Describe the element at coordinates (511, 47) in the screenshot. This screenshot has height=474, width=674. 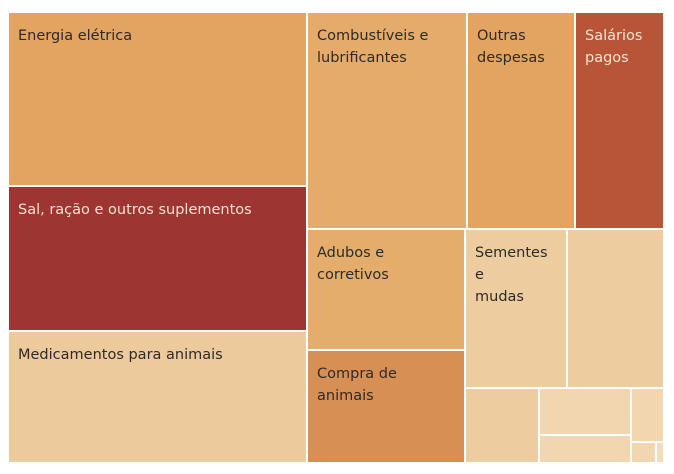
I see `treemap-tile-label: Outras despesas` at that location.